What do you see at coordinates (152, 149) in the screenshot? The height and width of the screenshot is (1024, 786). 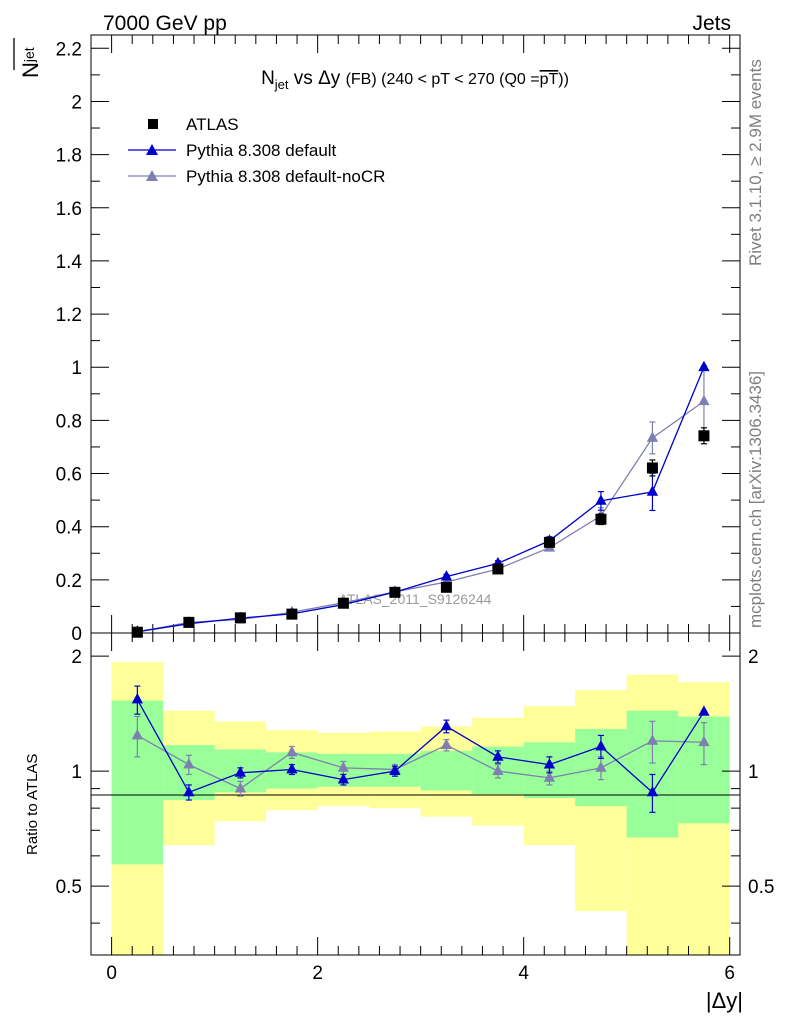 I see `legend-default-marker` at bounding box center [152, 149].